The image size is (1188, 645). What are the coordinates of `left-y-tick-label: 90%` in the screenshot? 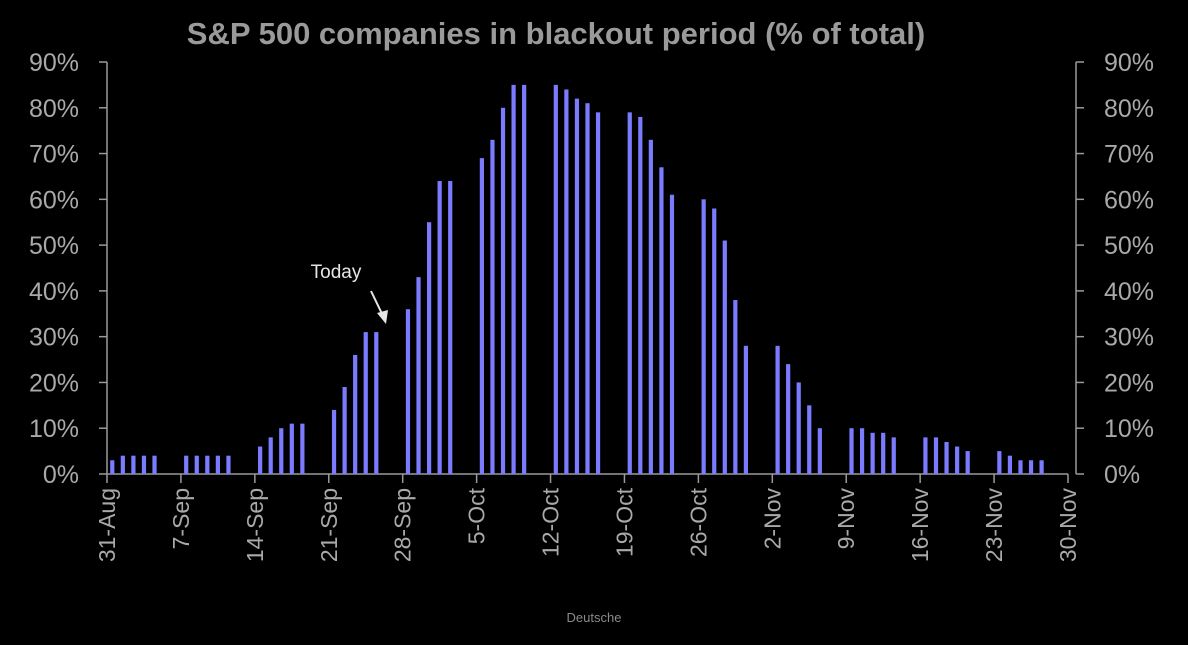 It's located at (54, 63).